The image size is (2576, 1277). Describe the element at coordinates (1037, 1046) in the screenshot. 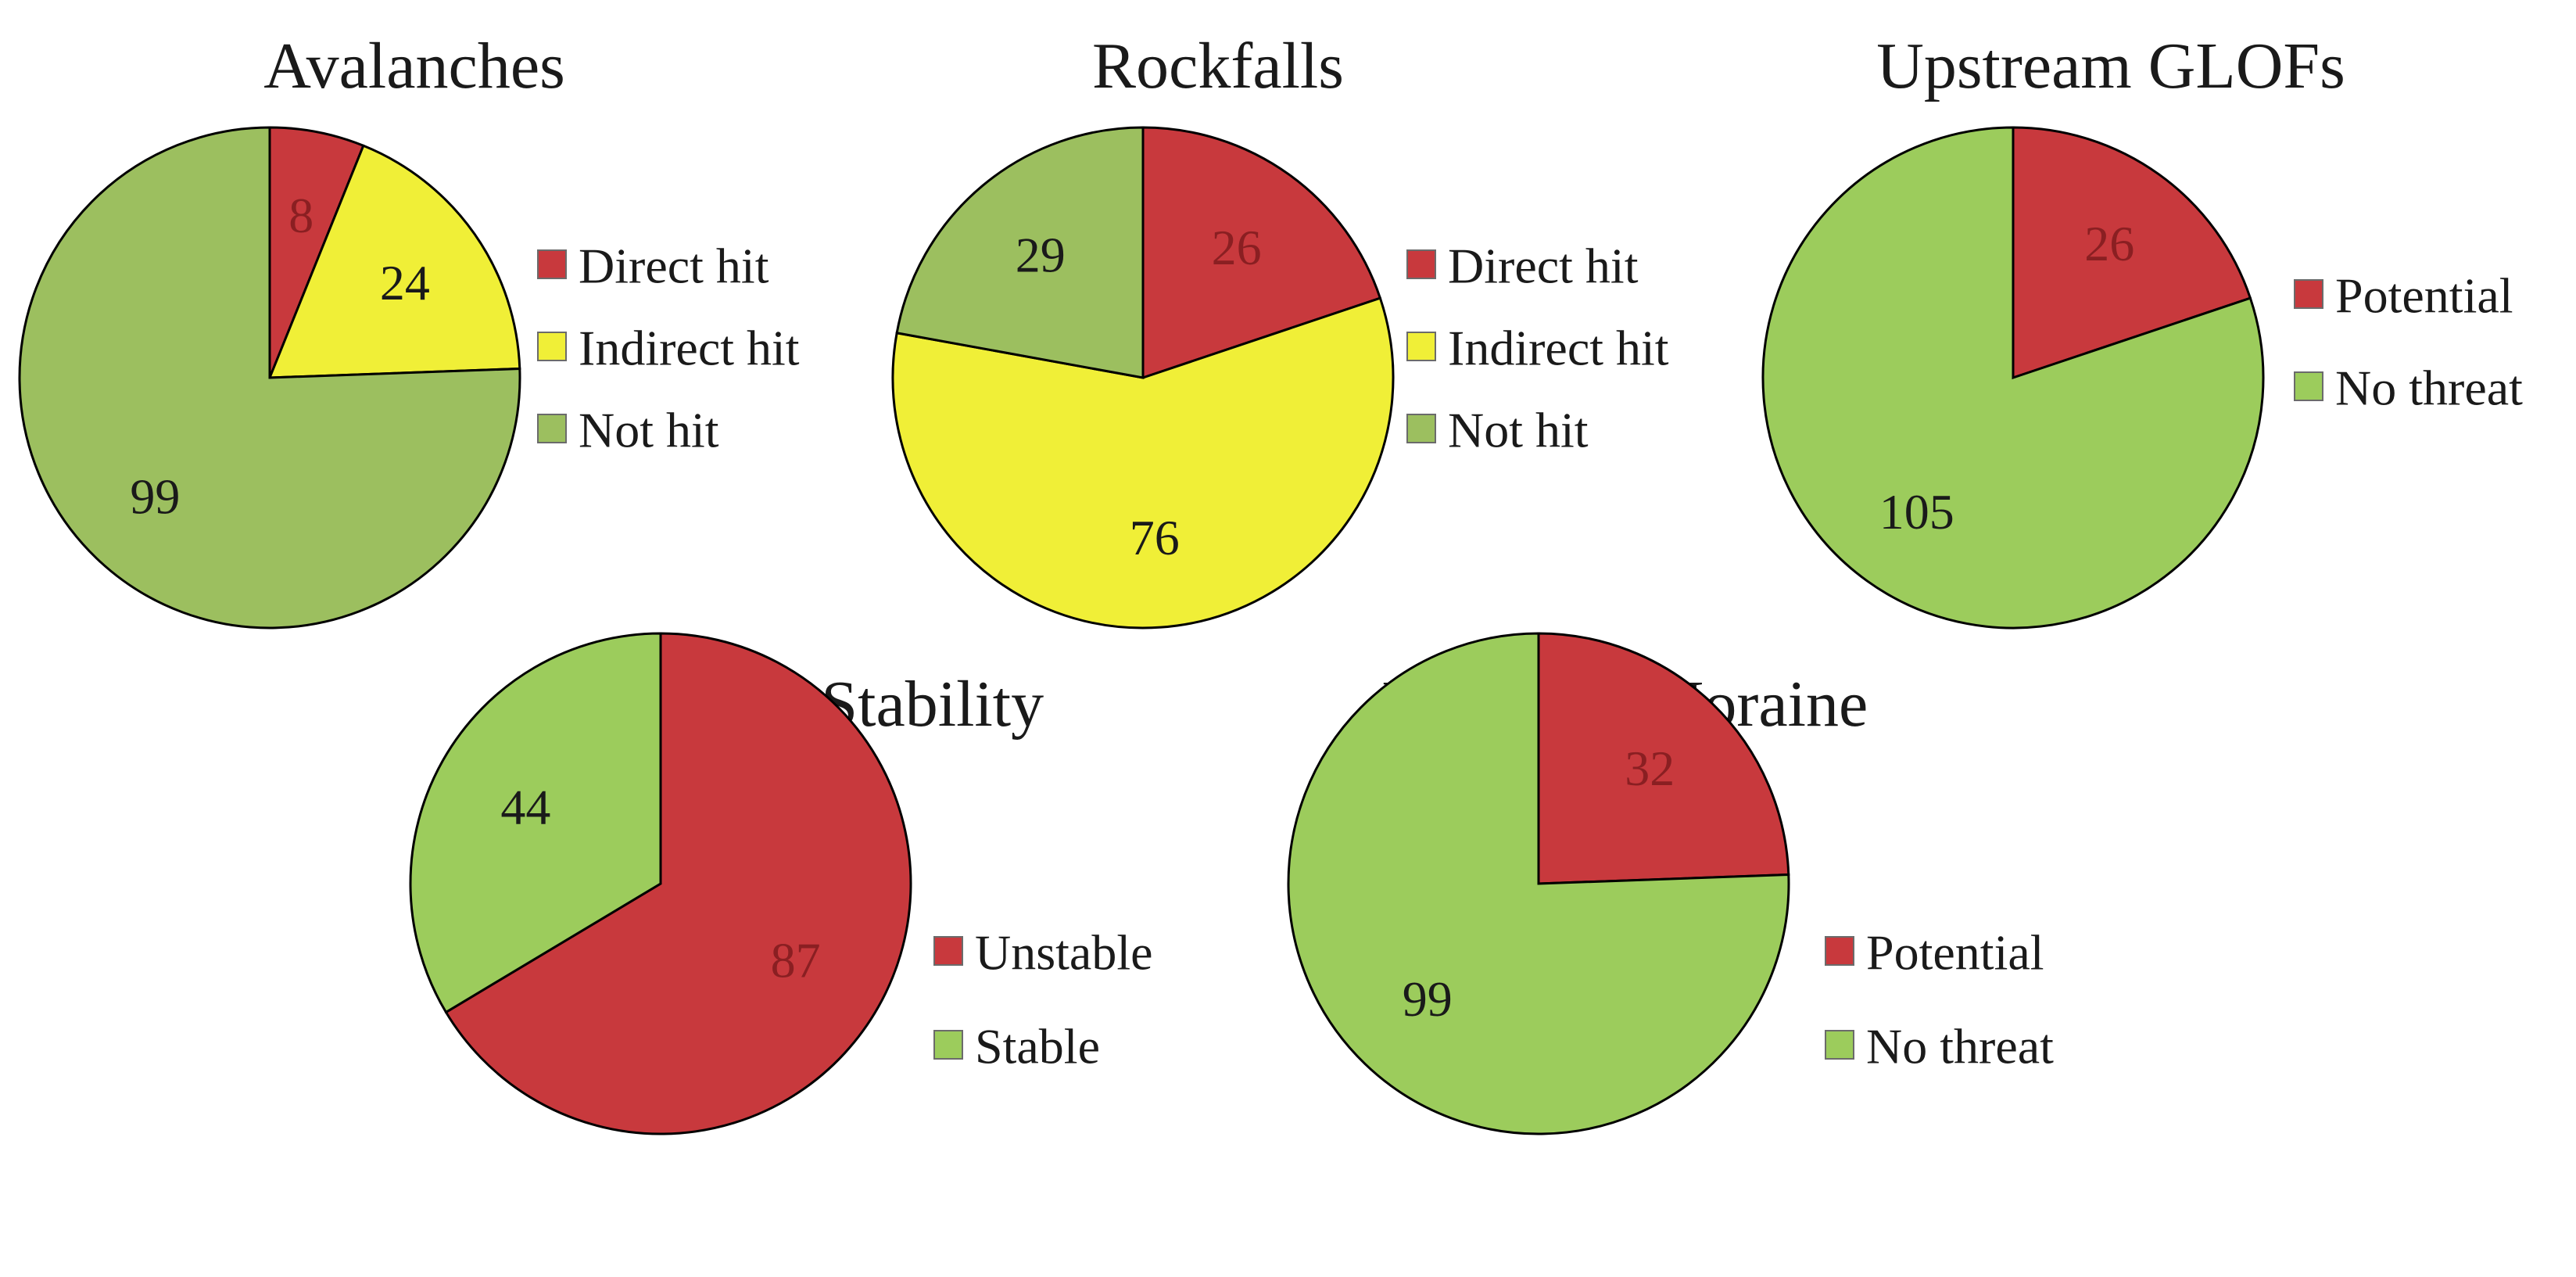

I see `legend-label-stable: Stable` at that location.